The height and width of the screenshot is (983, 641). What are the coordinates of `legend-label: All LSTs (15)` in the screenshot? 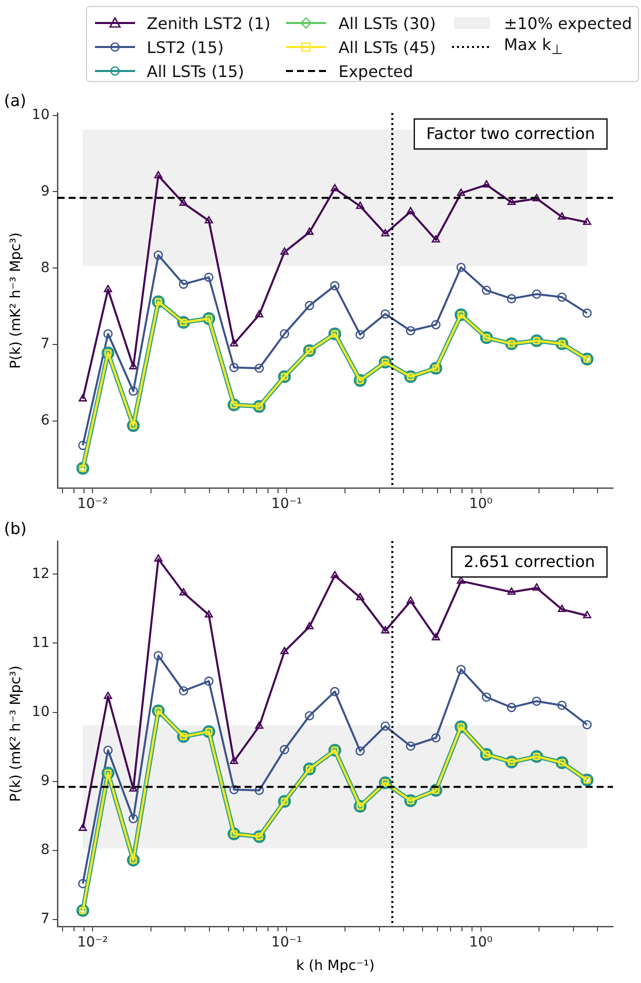 It's located at (195, 71).